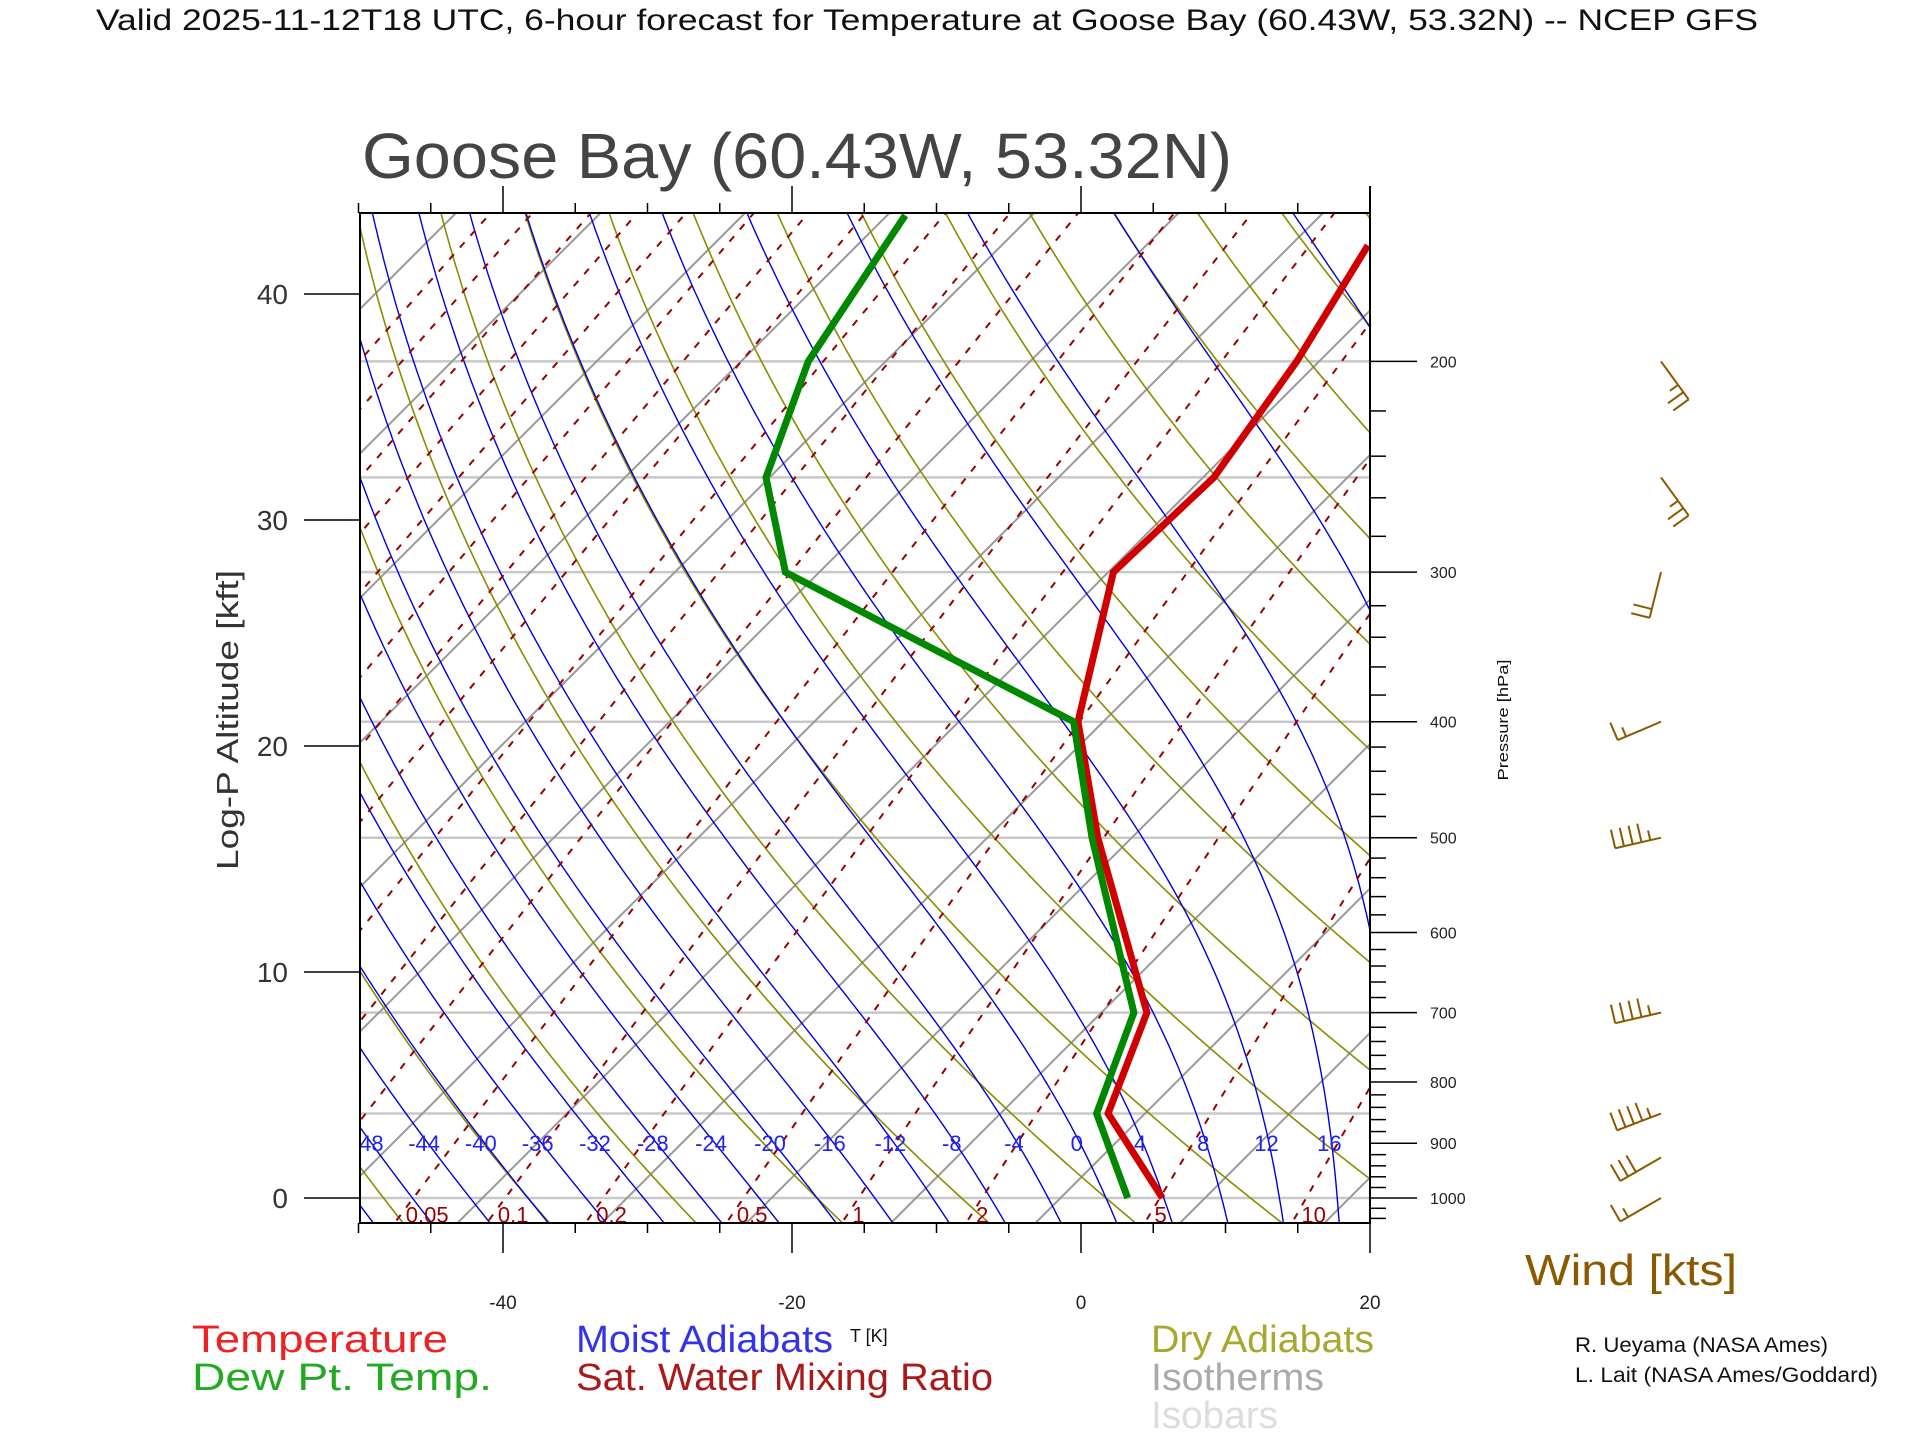 The image size is (1920, 1440). Describe the element at coordinates (1443, 839) in the screenshot. I see `pressure-tick-label: 500` at that location.